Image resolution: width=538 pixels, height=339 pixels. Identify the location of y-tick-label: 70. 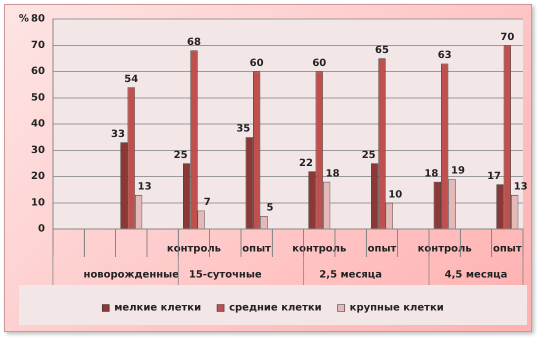
(37, 45).